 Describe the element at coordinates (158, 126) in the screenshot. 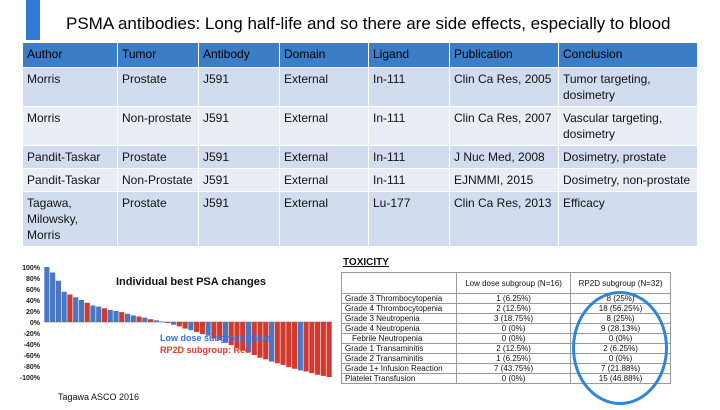

I see `cell-tumor: Non-prostate` at that location.